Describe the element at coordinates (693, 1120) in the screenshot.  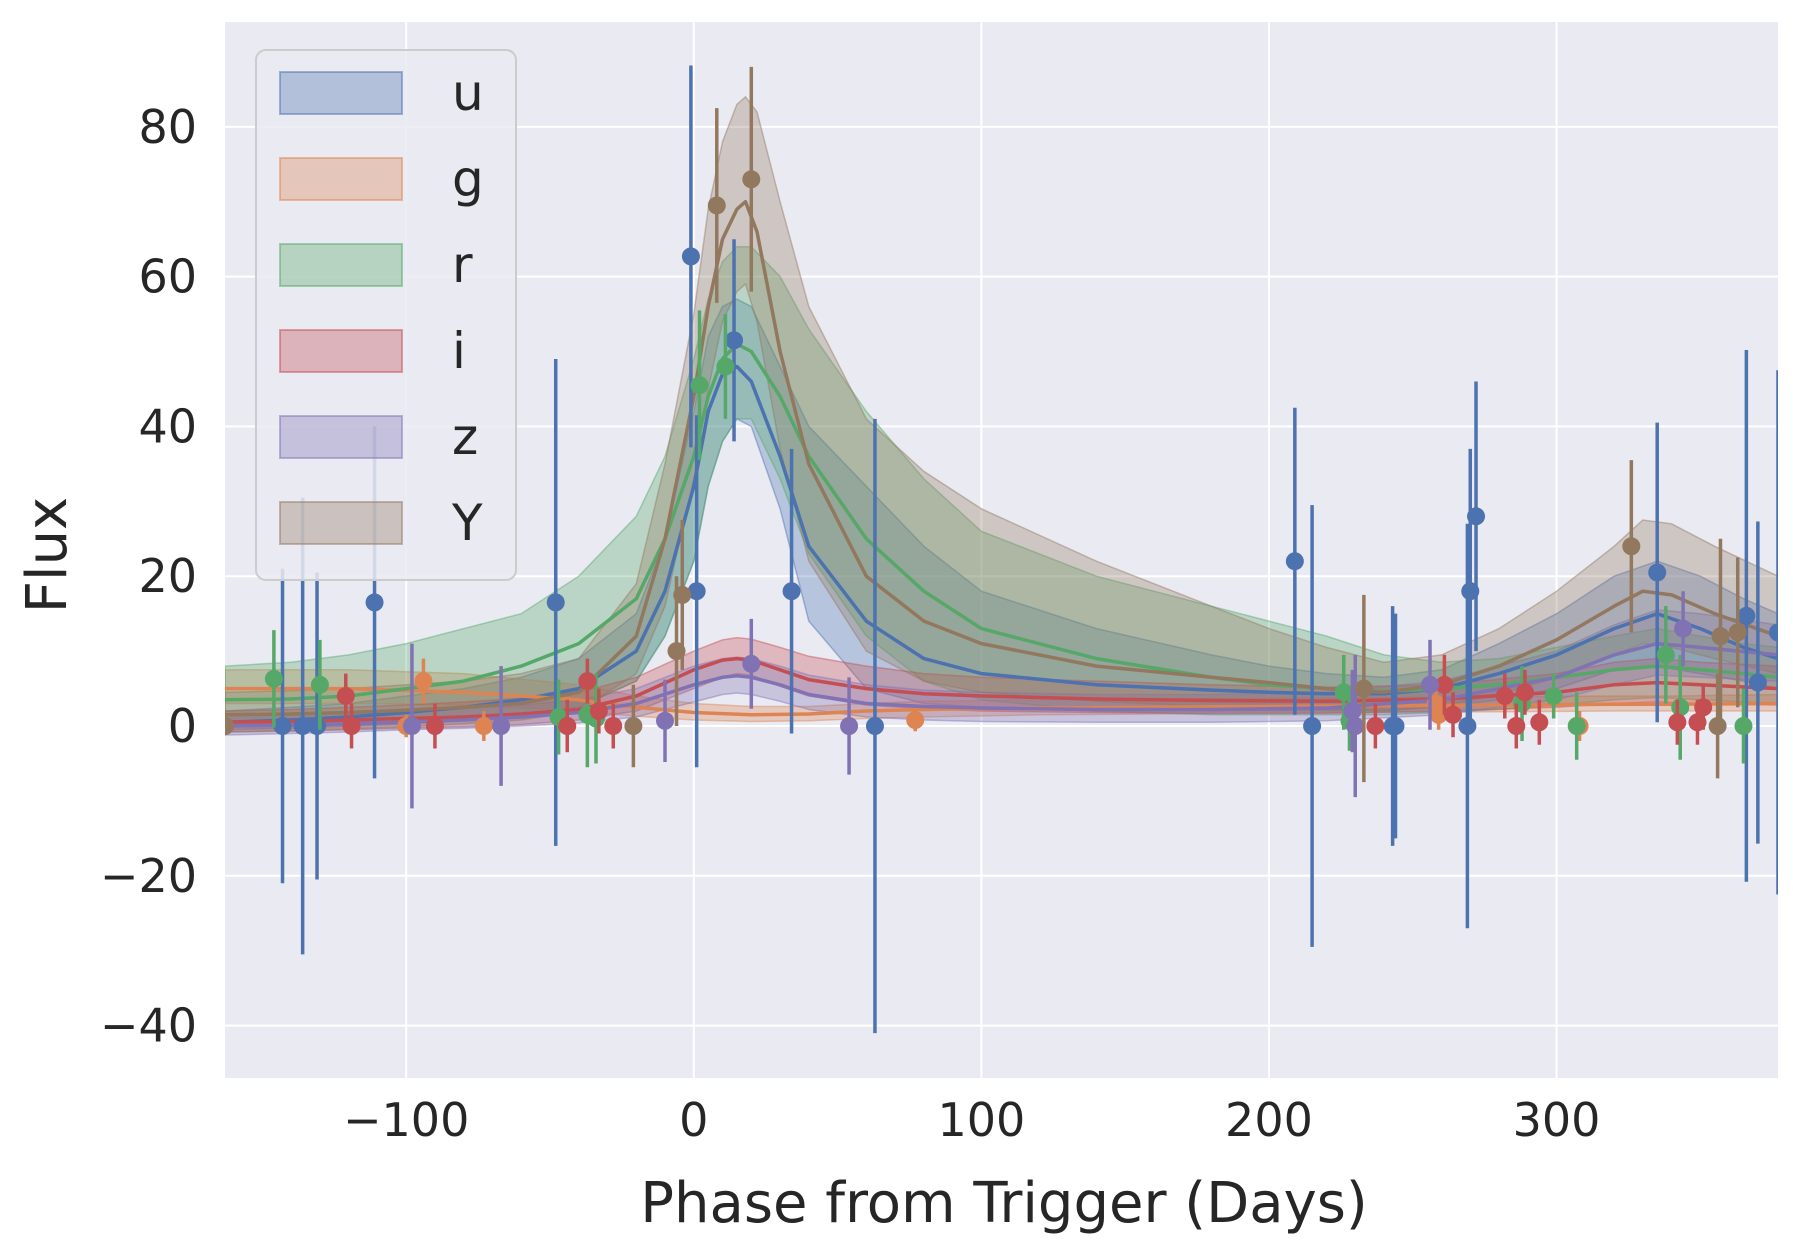
I see `x-tick-label: 0` at that location.